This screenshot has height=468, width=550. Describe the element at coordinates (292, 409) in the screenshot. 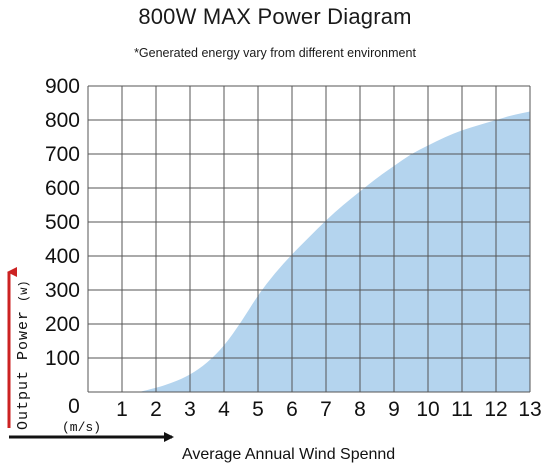

I see `x-tick-label: 6` at that location.